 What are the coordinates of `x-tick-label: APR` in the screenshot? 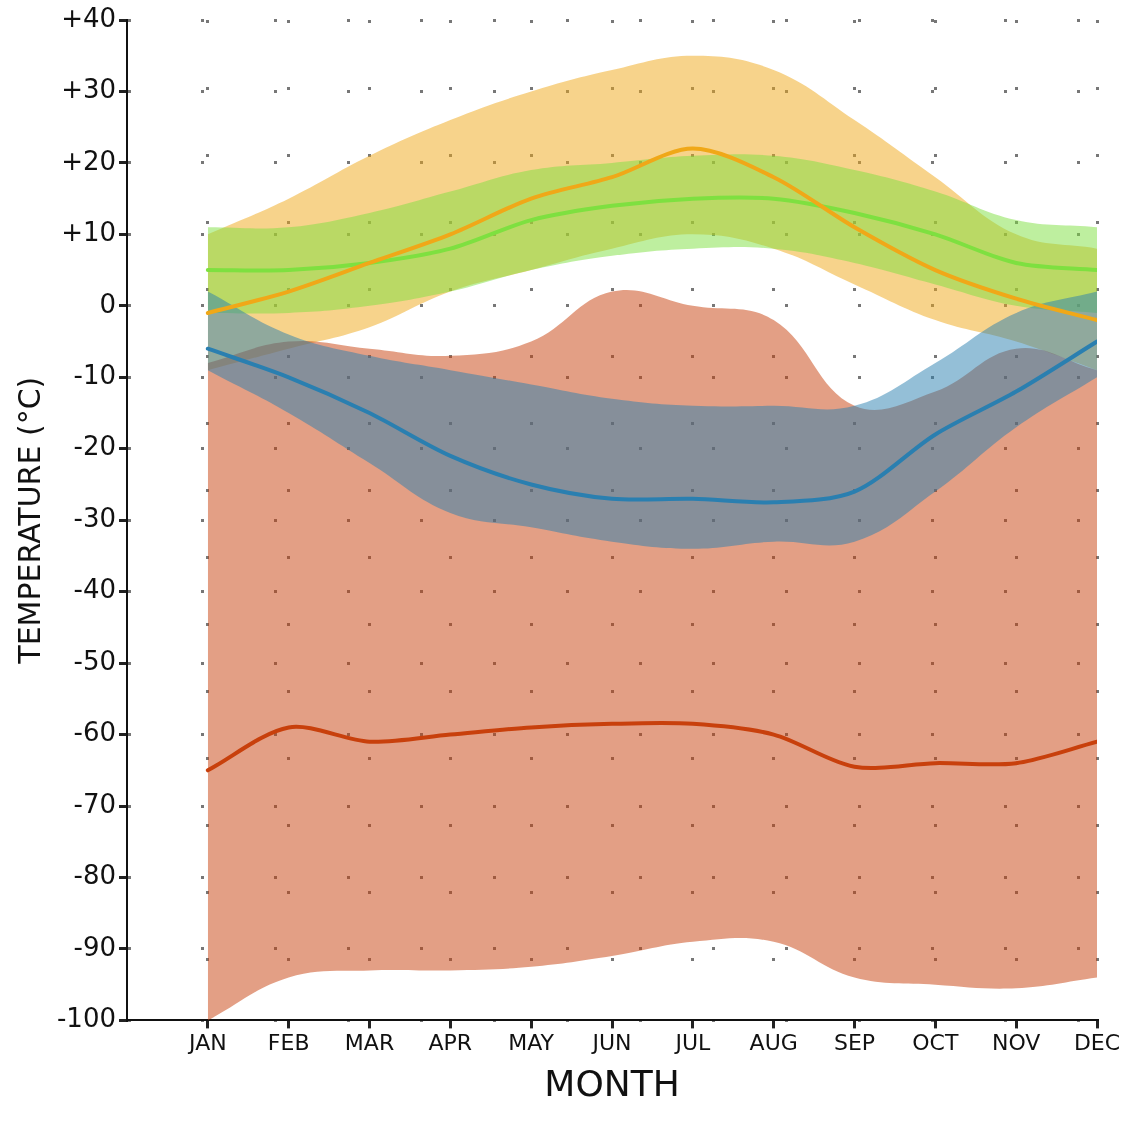 It's located at (450, 1043).